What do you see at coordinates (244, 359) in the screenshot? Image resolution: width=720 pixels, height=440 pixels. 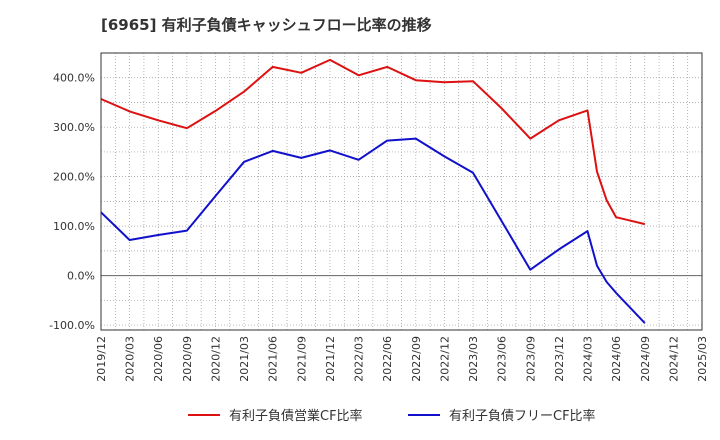 I see `x-tick-label: 2021/03` at bounding box center [244, 359].